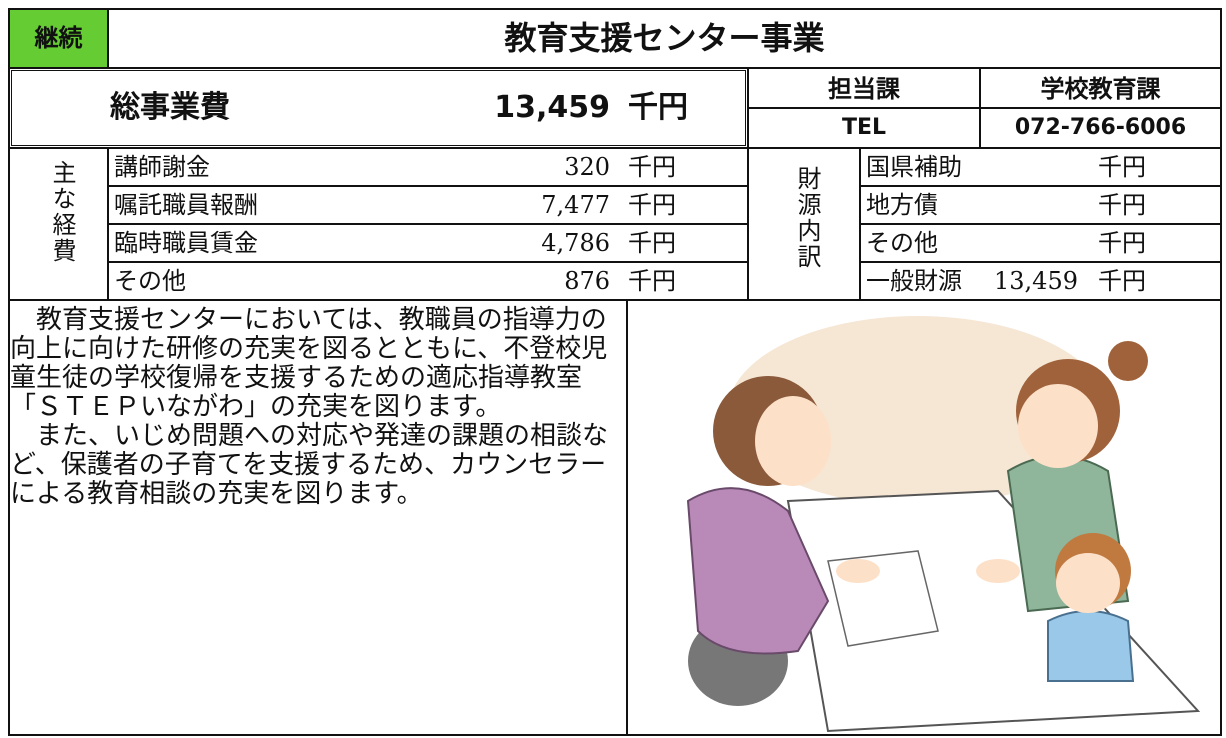  Describe the element at coordinates (758, 571) in the screenshot. I see `woman-body` at that location.